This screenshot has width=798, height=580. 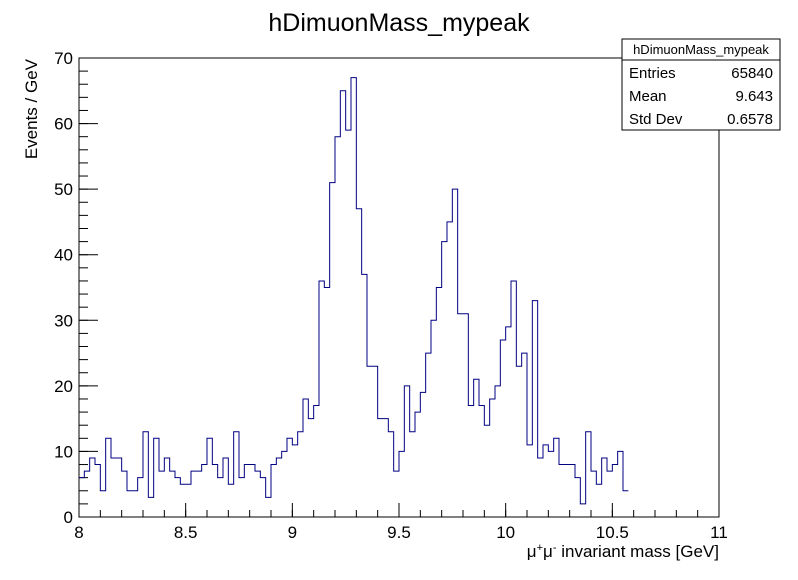 What do you see at coordinates (505, 532) in the screenshot?
I see `x-tick-label: 10` at bounding box center [505, 532].